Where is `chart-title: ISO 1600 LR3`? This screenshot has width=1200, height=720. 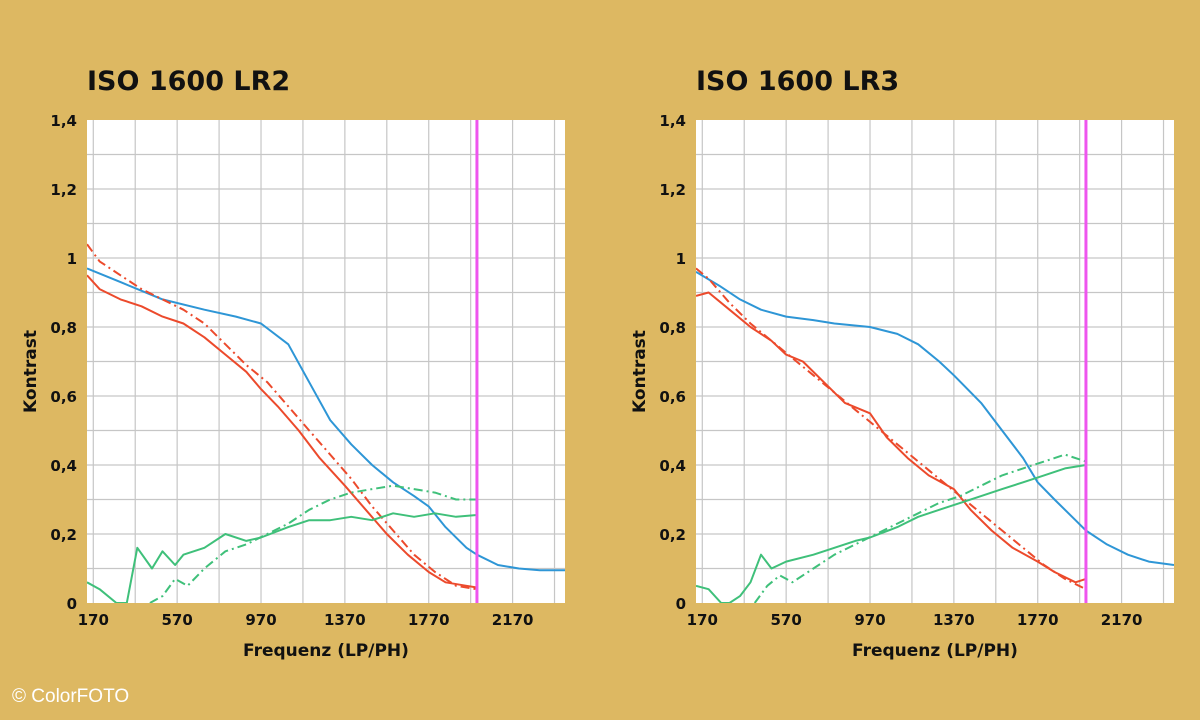
chart-title: ISO 1600 LR3 is located at coordinates (797, 81).